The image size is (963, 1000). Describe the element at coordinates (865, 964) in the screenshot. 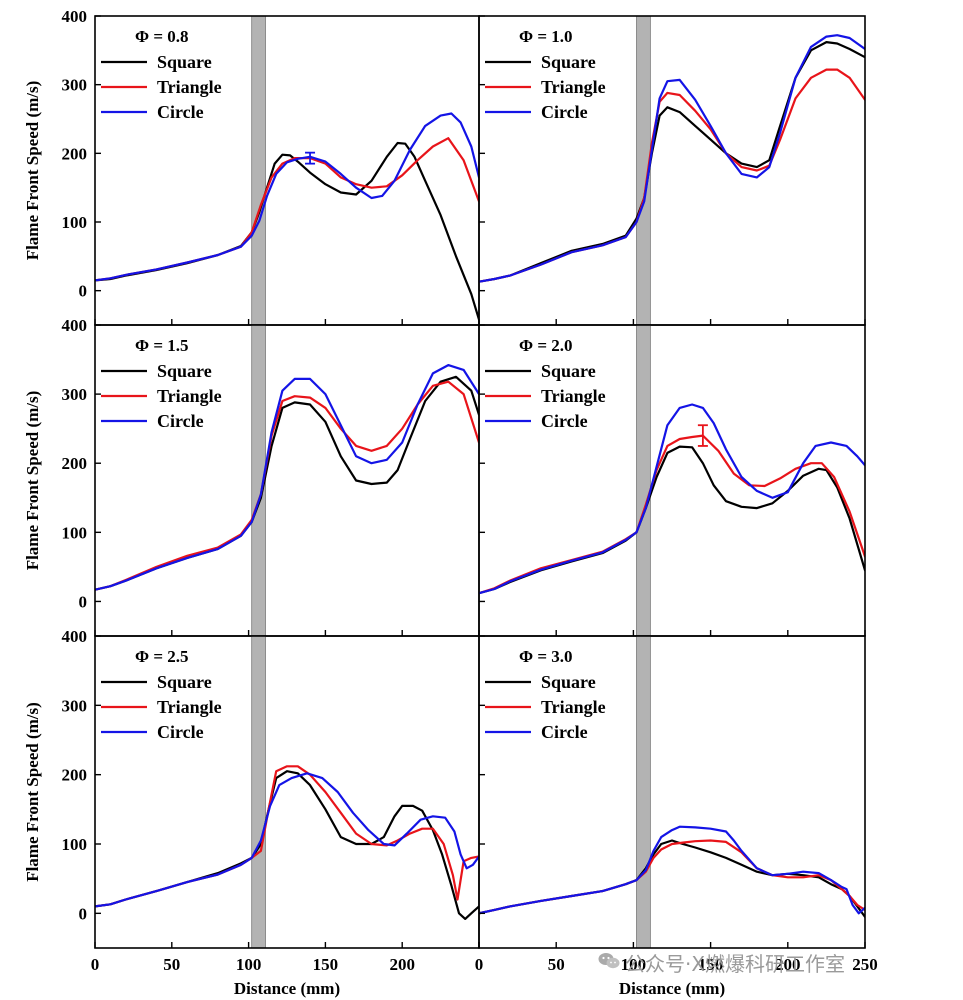

I see `x-tick-label: 250` at that location.